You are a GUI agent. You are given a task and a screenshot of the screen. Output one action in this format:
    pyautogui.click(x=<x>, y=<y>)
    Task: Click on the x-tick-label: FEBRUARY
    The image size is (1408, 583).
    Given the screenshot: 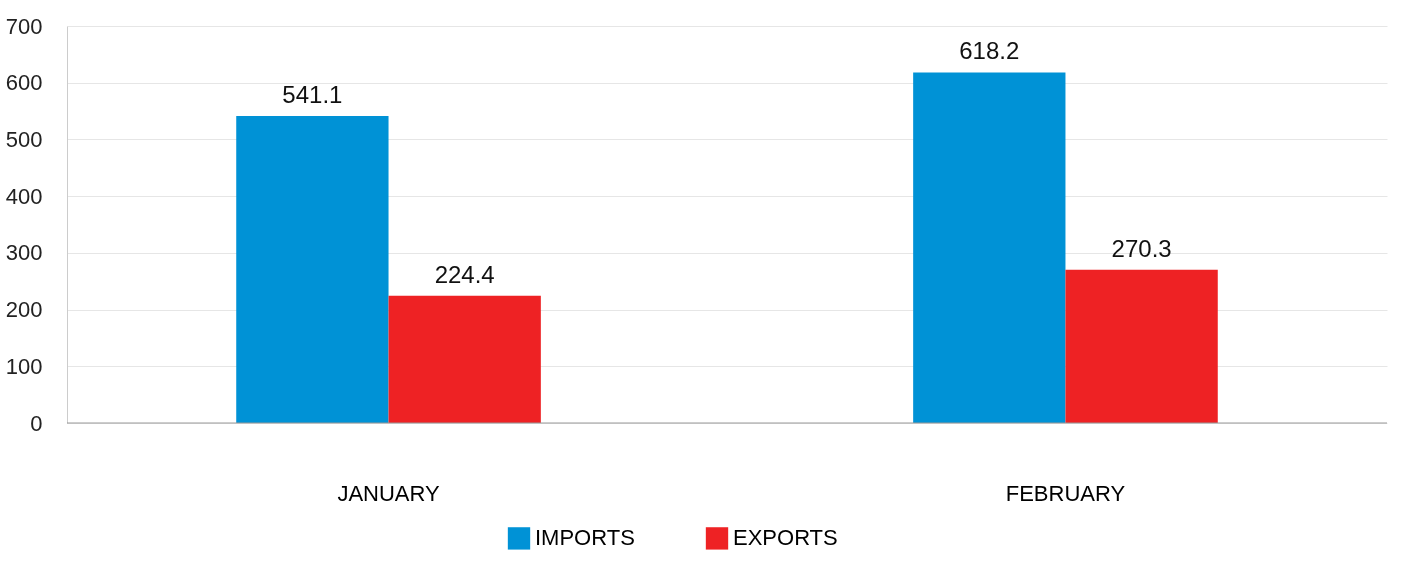 What is the action you would take?
    pyautogui.click(x=1065, y=493)
    